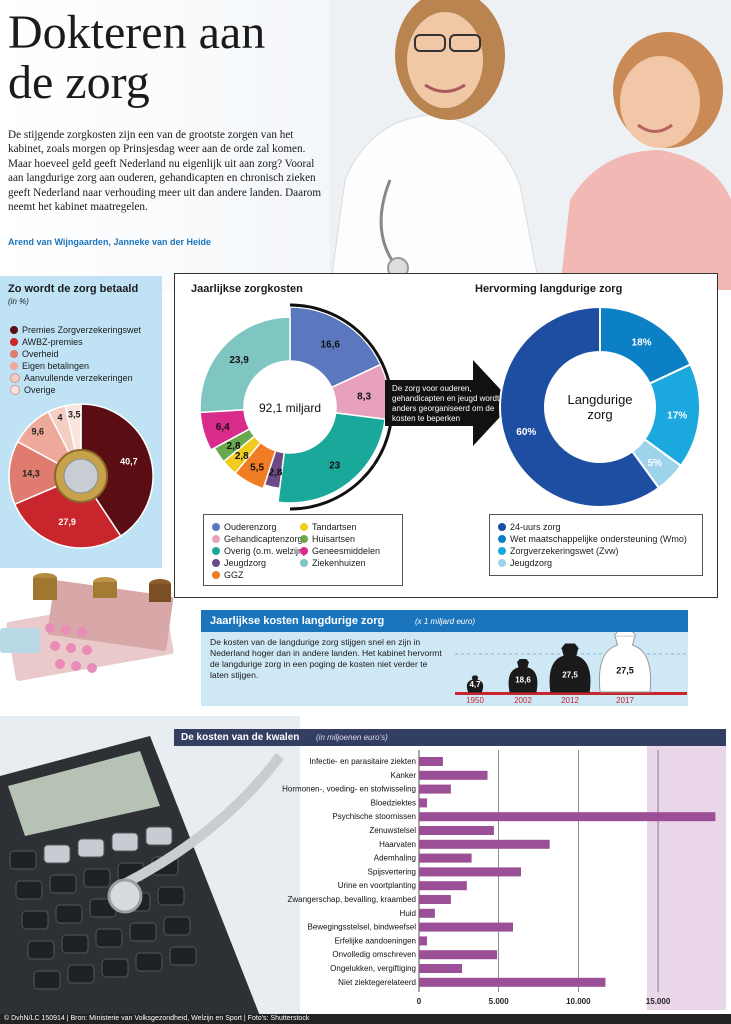 Image resolution: width=731 pixels, height=1024 pixels. Describe the element at coordinates (52, 342) in the screenshot. I see `payment-legend-label-1: AWBZ-premies` at that location.